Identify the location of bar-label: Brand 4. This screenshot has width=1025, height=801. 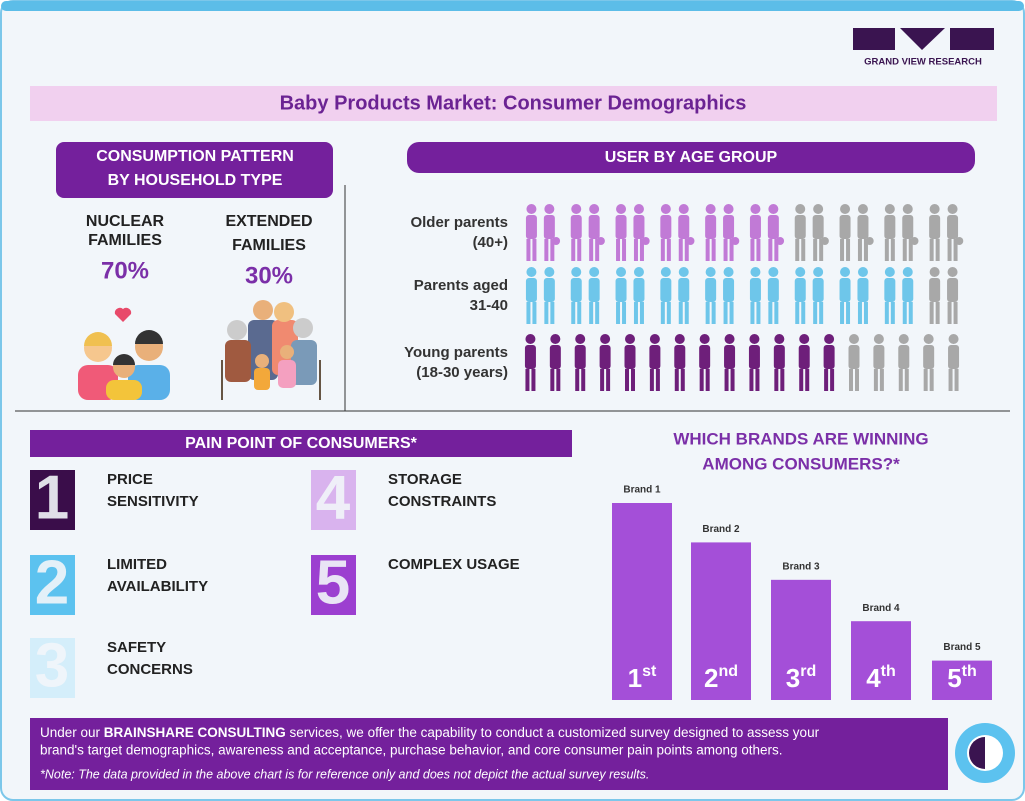
(881, 608).